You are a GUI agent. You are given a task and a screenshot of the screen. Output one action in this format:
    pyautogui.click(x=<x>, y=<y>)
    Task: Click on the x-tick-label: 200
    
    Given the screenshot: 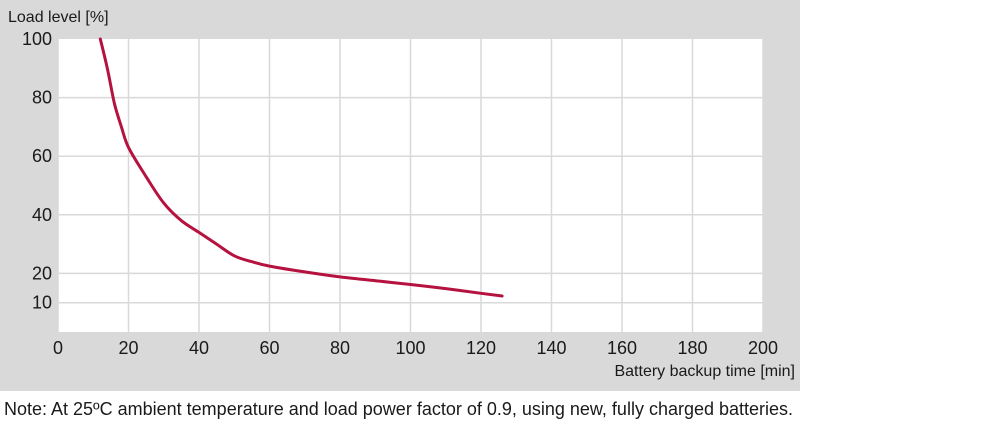 What is the action you would take?
    pyautogui.click(x=763, y=348)
    